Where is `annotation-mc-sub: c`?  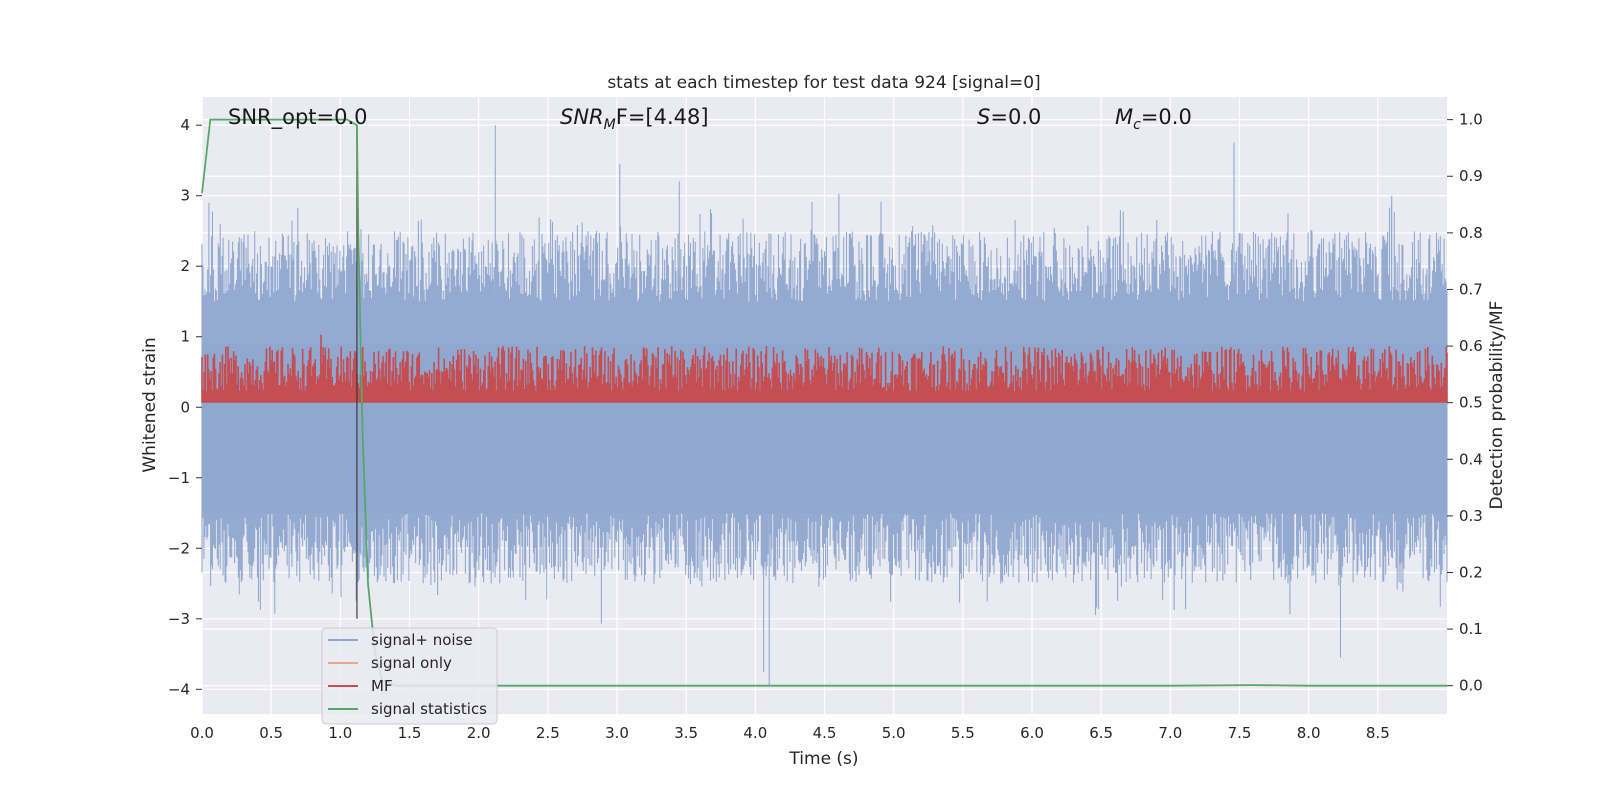 annotation-mc-sub: c is located at coordinates (1137, 125).